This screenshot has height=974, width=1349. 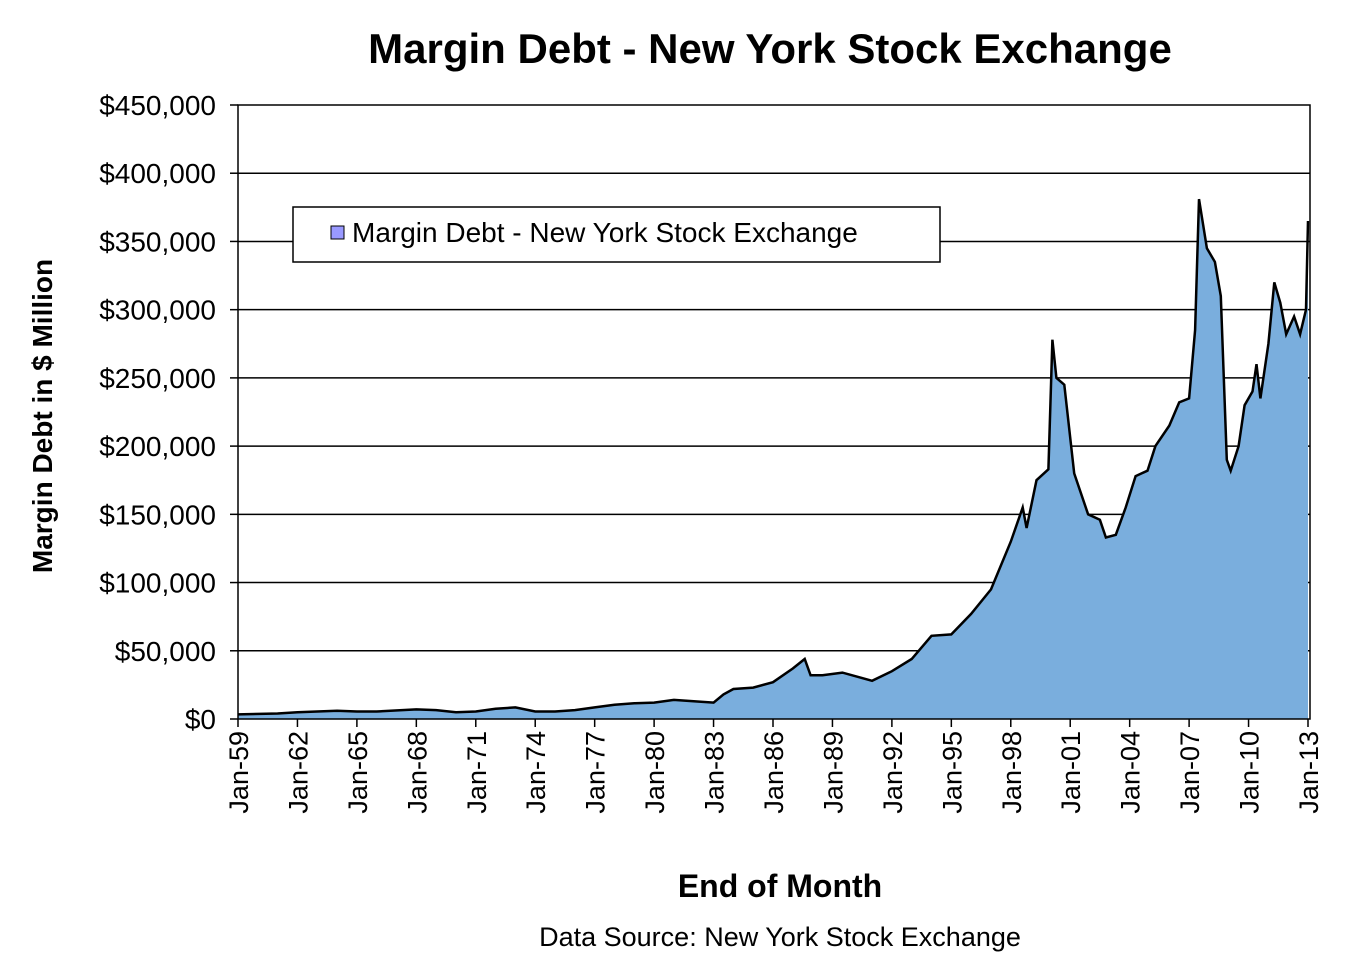 I want to click on y-tick-label: $300,000, so click(x=157, y=310).